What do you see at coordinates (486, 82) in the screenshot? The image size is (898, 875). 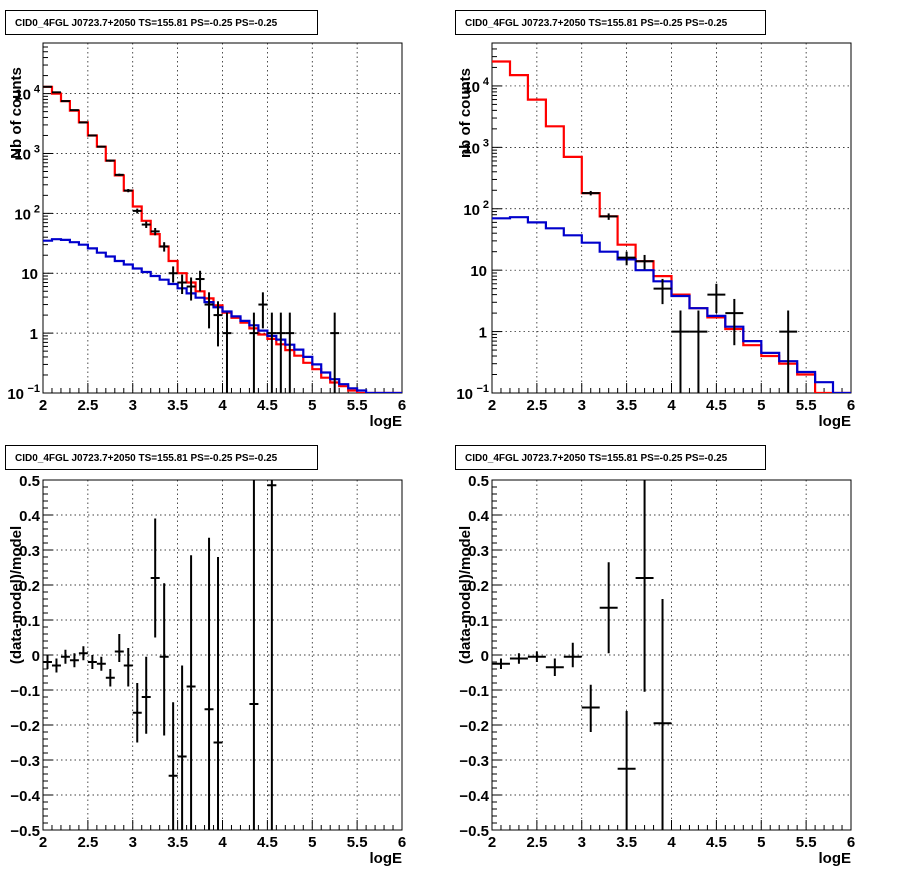 I see `y-tick-exponent: 4` at bounding box center [486, 82].